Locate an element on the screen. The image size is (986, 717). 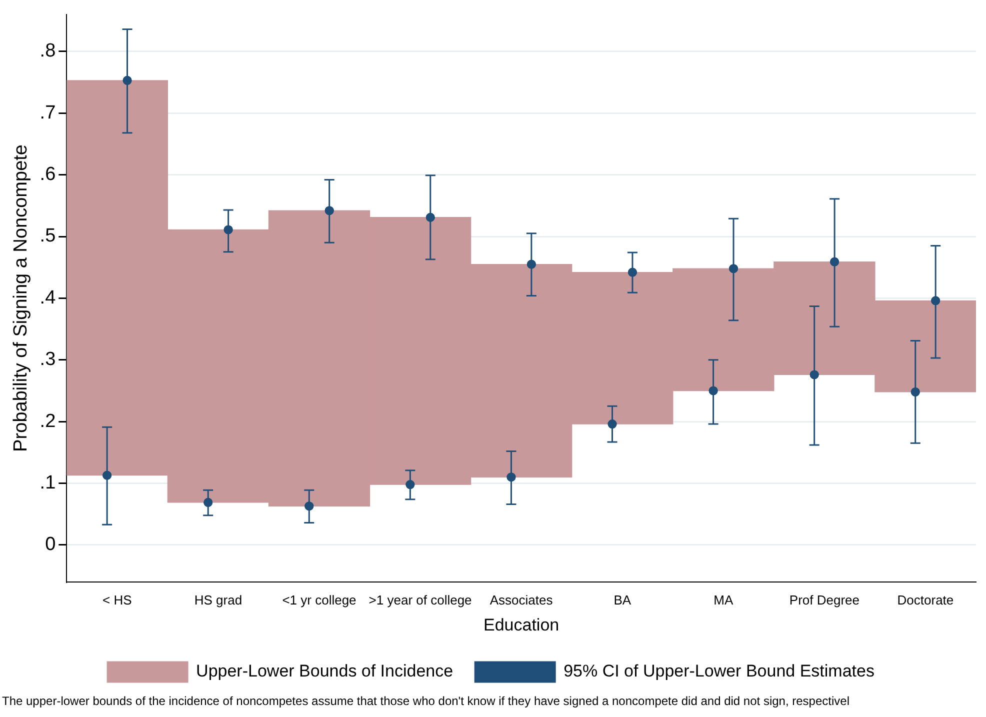
x-tick-label: HS grad is located at coordinates (218, 600).